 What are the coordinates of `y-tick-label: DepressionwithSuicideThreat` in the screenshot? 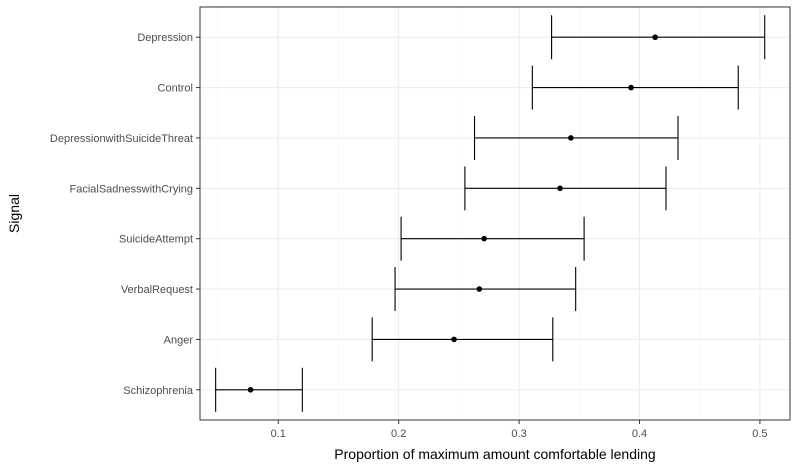 It's located at (121, 139).